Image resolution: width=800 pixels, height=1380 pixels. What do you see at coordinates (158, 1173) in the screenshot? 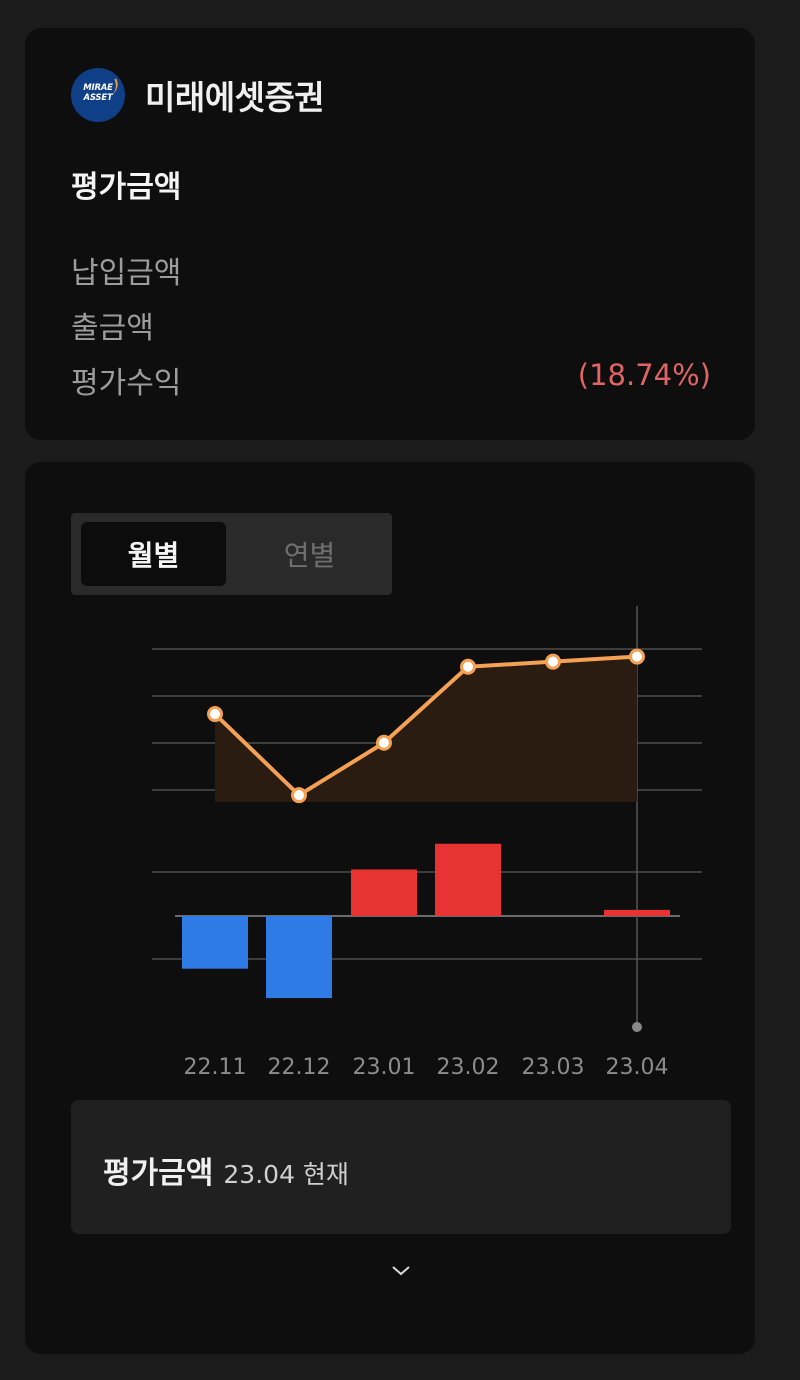
I see `info-label: 평가금액` at bounding box center [158, 1173].